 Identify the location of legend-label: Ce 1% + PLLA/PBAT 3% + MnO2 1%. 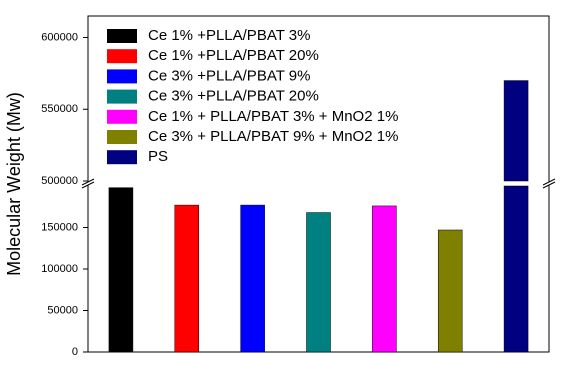
(273, 116).